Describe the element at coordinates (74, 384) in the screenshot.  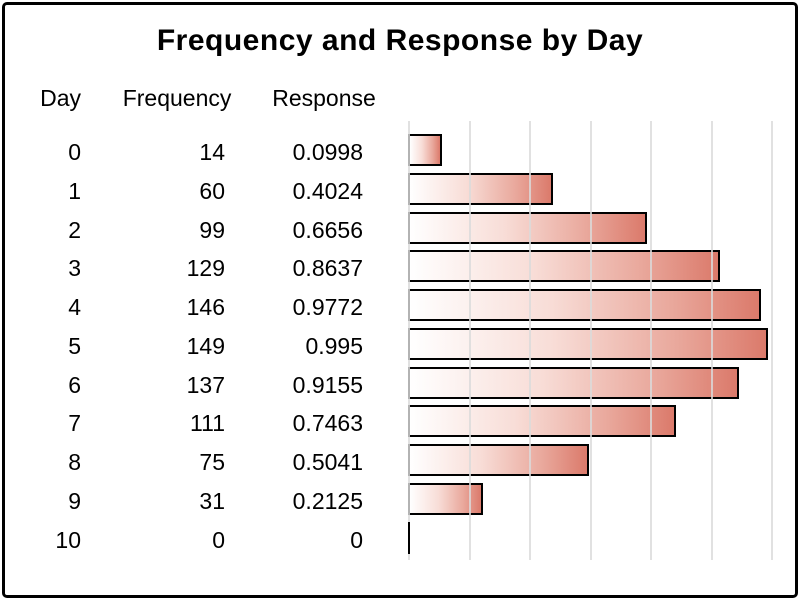
I see `cell-day: 6` at that location.